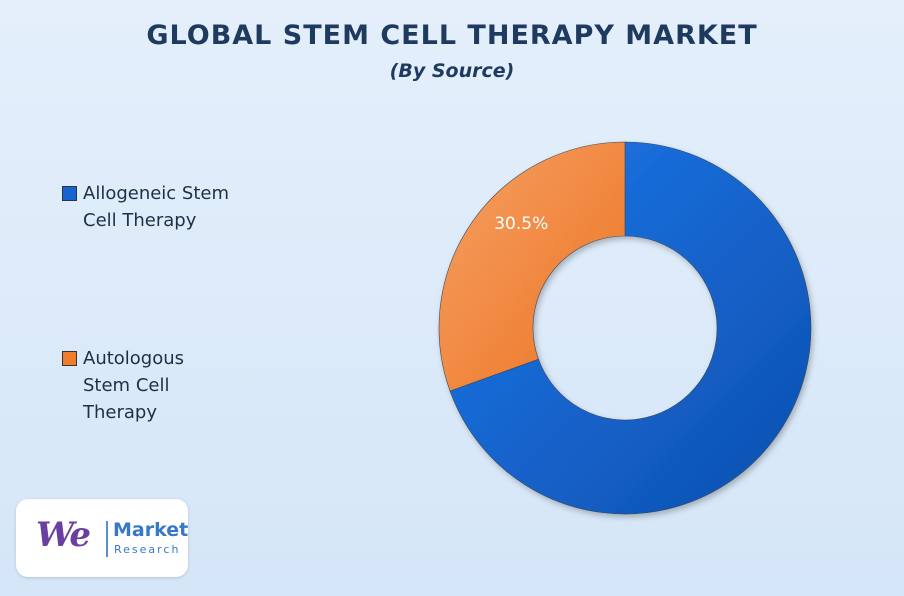 The width and height of the screenshot is (904, 596). Describe the element at coordinates (156, 207) in the screenshot. I see `legend-label-allogeneic: Allogeneic Stem Cell Therapy` at that location.